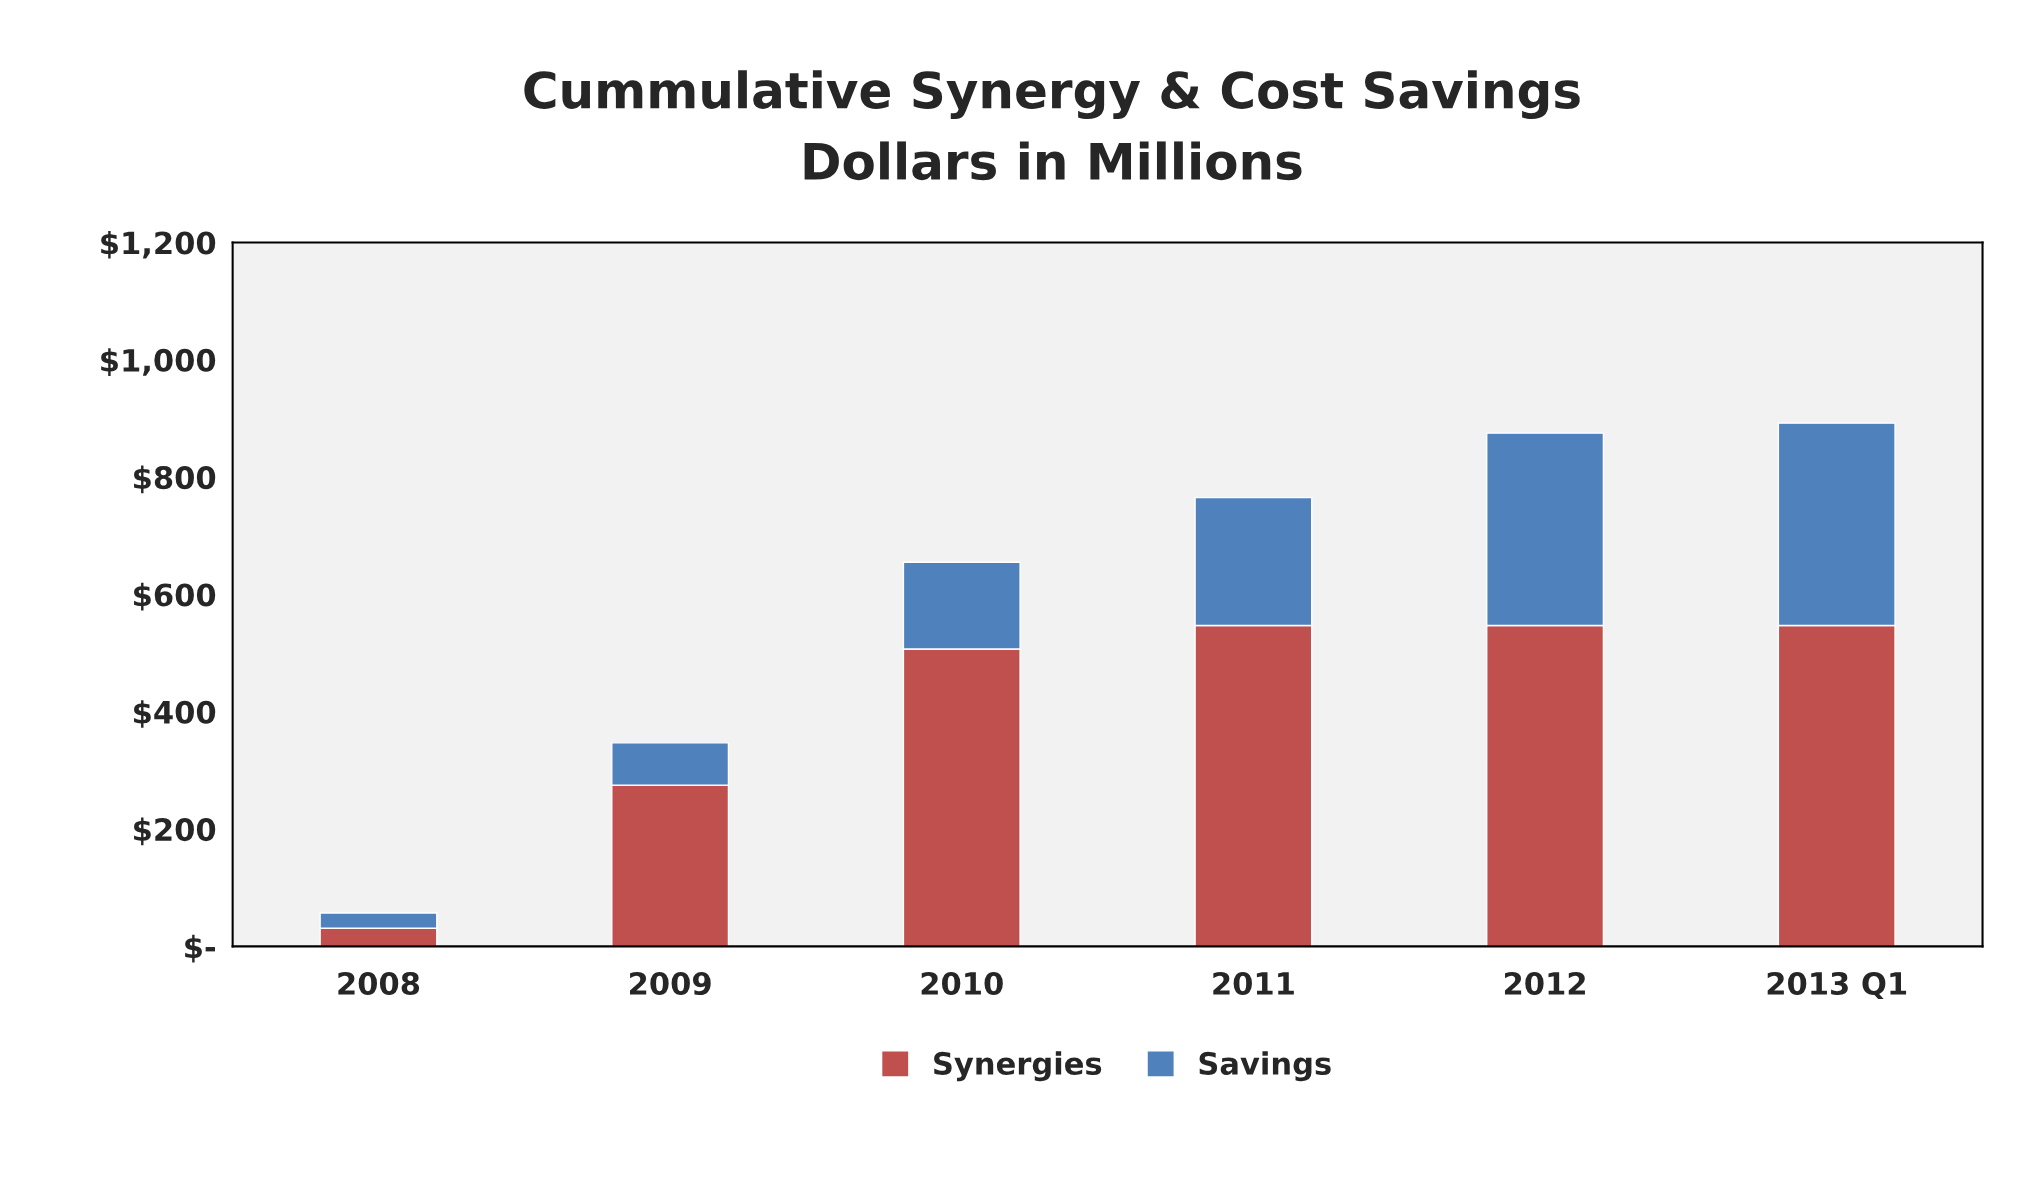 The width and height of the screenshot is (2023, 1183). I want to click on x-tick-label: 2012, so click(1544, 983).